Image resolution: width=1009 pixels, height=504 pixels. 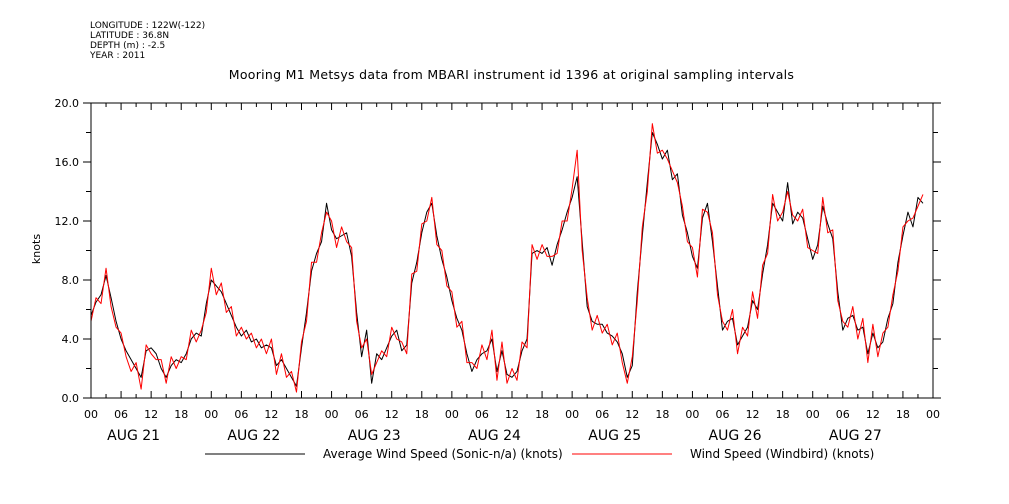 I want to click on y-tick-label: 20.0, so click(x=67, y=103).